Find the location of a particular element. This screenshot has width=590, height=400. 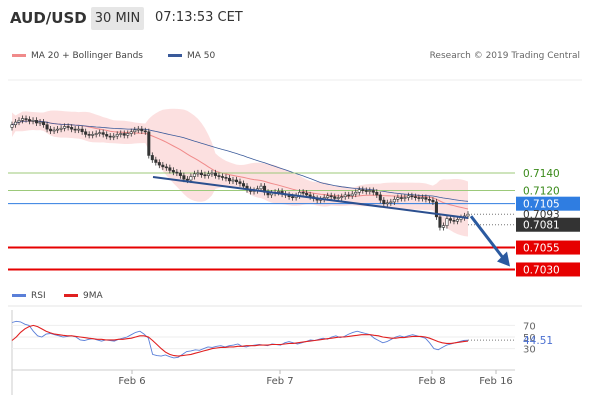

legend-swatch-9ma is located at coordinates (71, 295).